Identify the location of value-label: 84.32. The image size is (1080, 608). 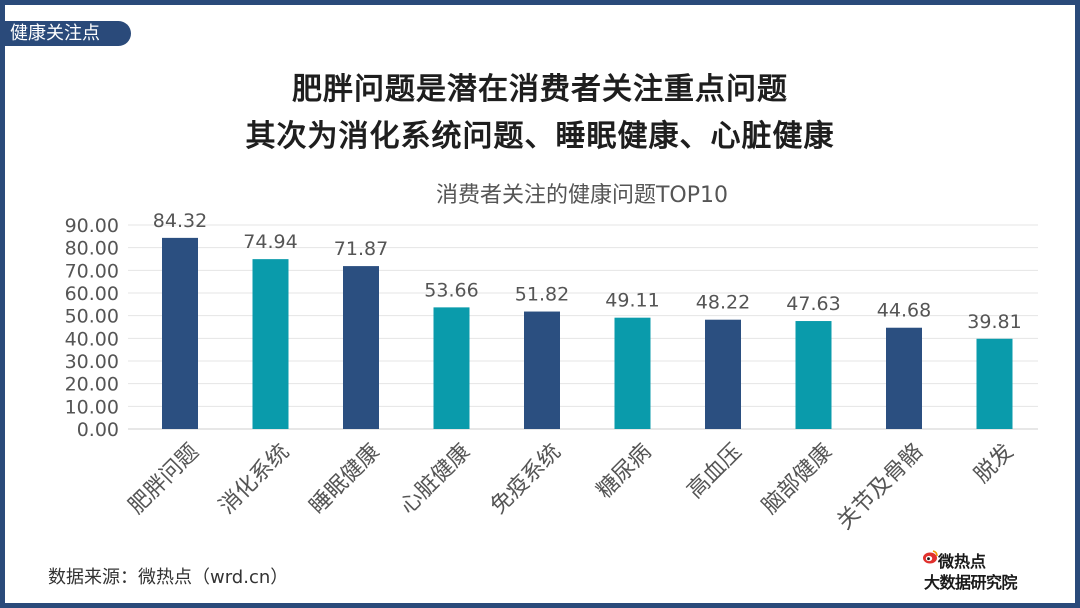
(180, 221).